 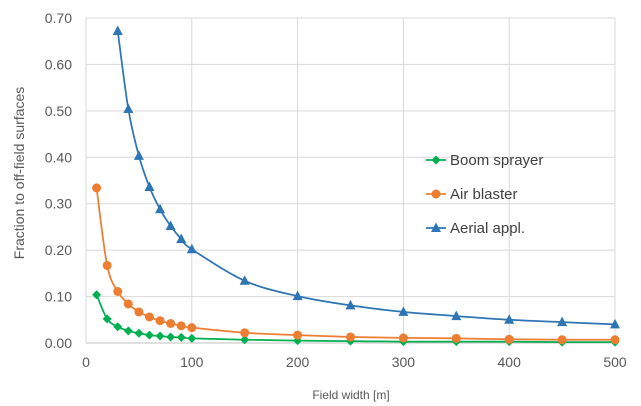 What do you see at coordinates (354, 362) in the screenshot?
I see `x-axis-ticks: 0 100 200 300 400 500` at bounding box center [354, 362].